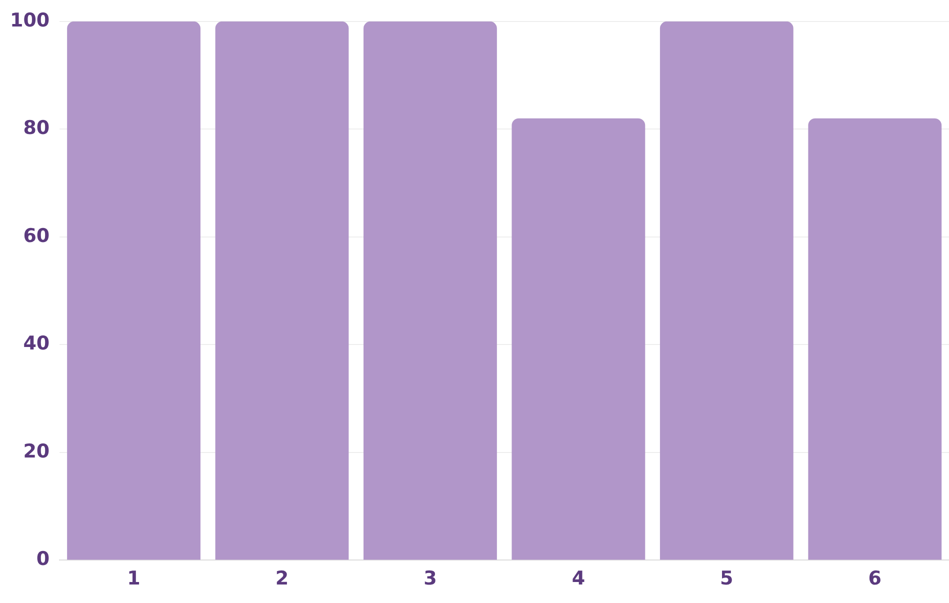 This screenshot has width=949, height=603. What do you see at coordinates (579, 579) in the screenshot?
I see `x-tick-label: 4` at bounding box center [579, 579].